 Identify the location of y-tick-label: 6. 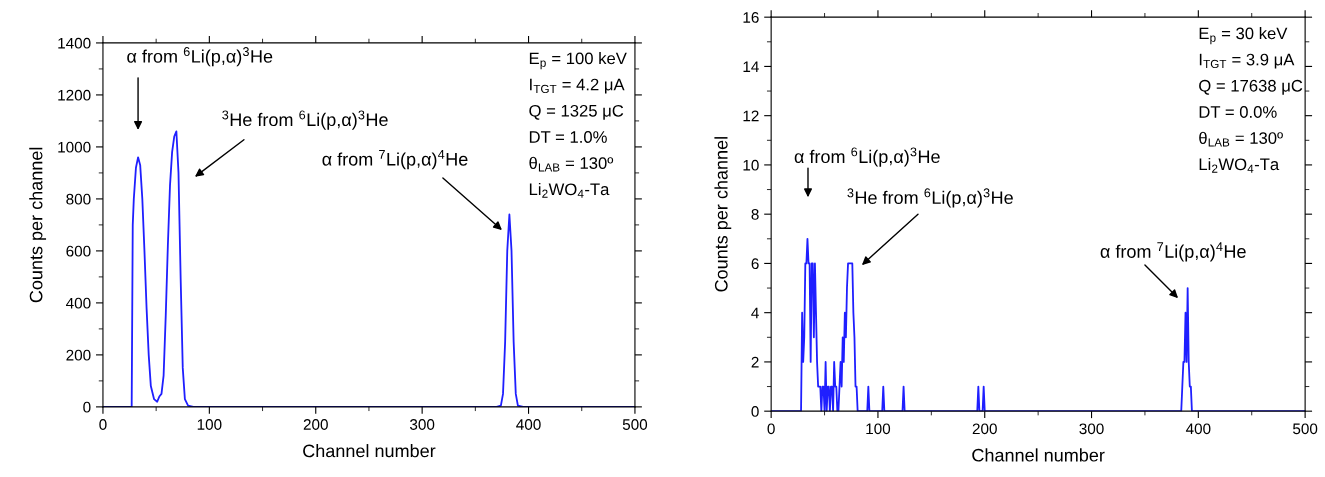
(755, 264).